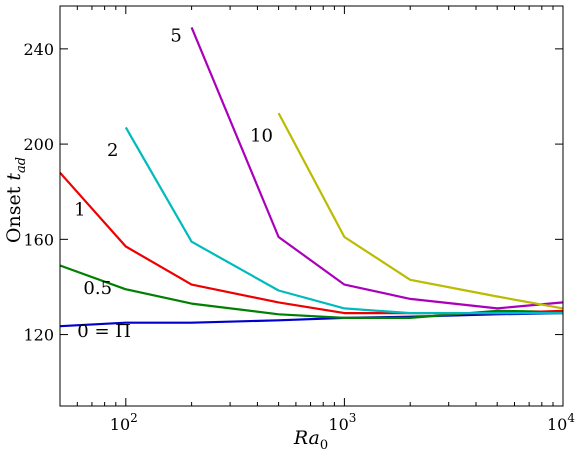 This screenshot has width=581, height=455. What do you see at coordinates (175, 36) in the screenshot?
I see `series-label-4: 5` at bounding box center [175, 36].